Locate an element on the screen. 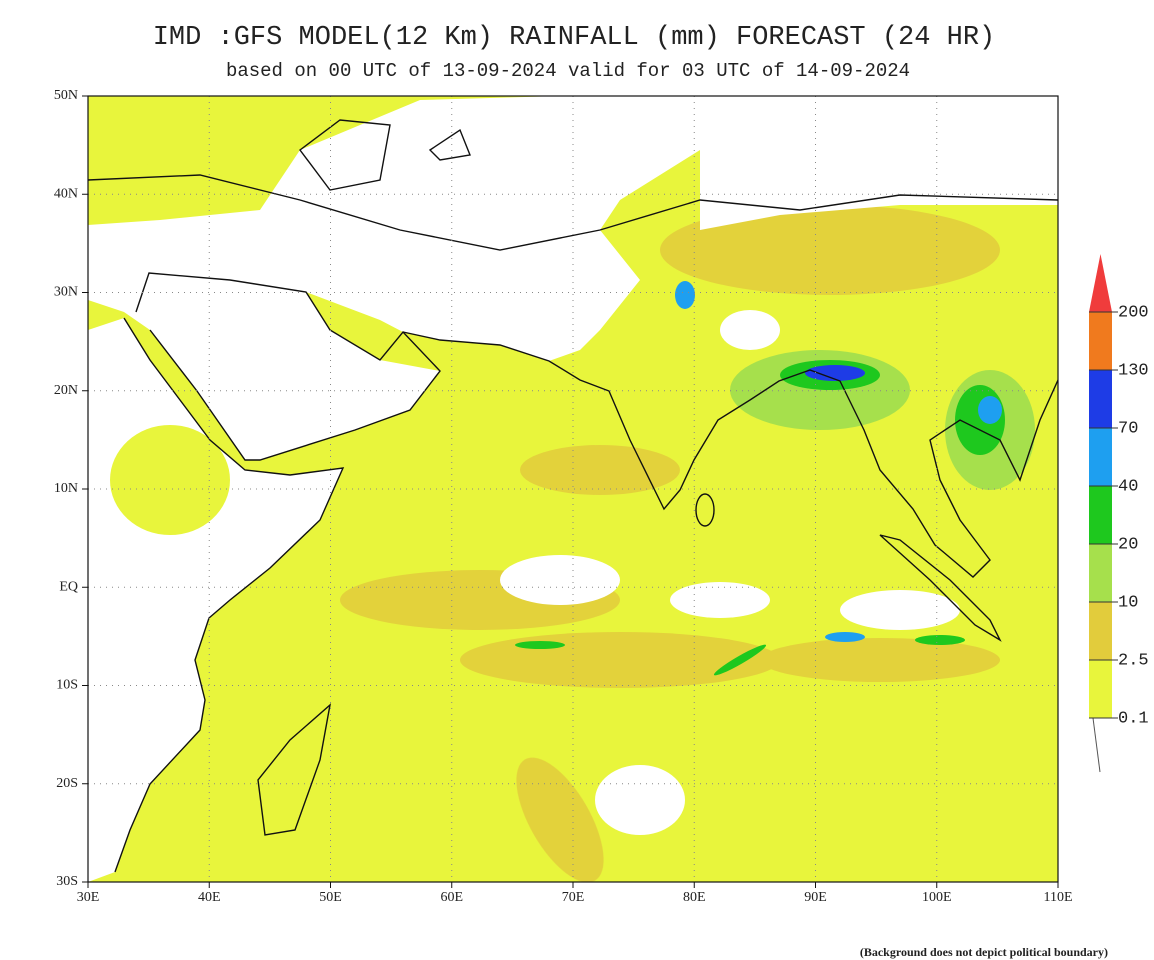 The width and height of the screenshot is (1154, 960). lat-label: 10S is located at coordinates (67, 685).